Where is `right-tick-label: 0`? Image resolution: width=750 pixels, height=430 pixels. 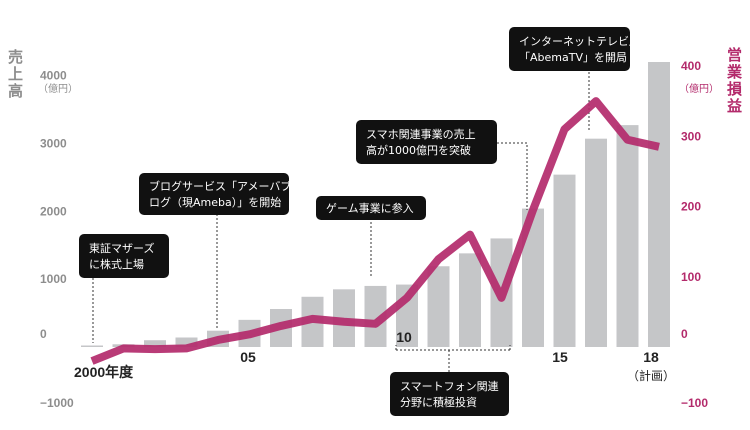 right-tick-label: 0 is located at coordinates (684, 334).